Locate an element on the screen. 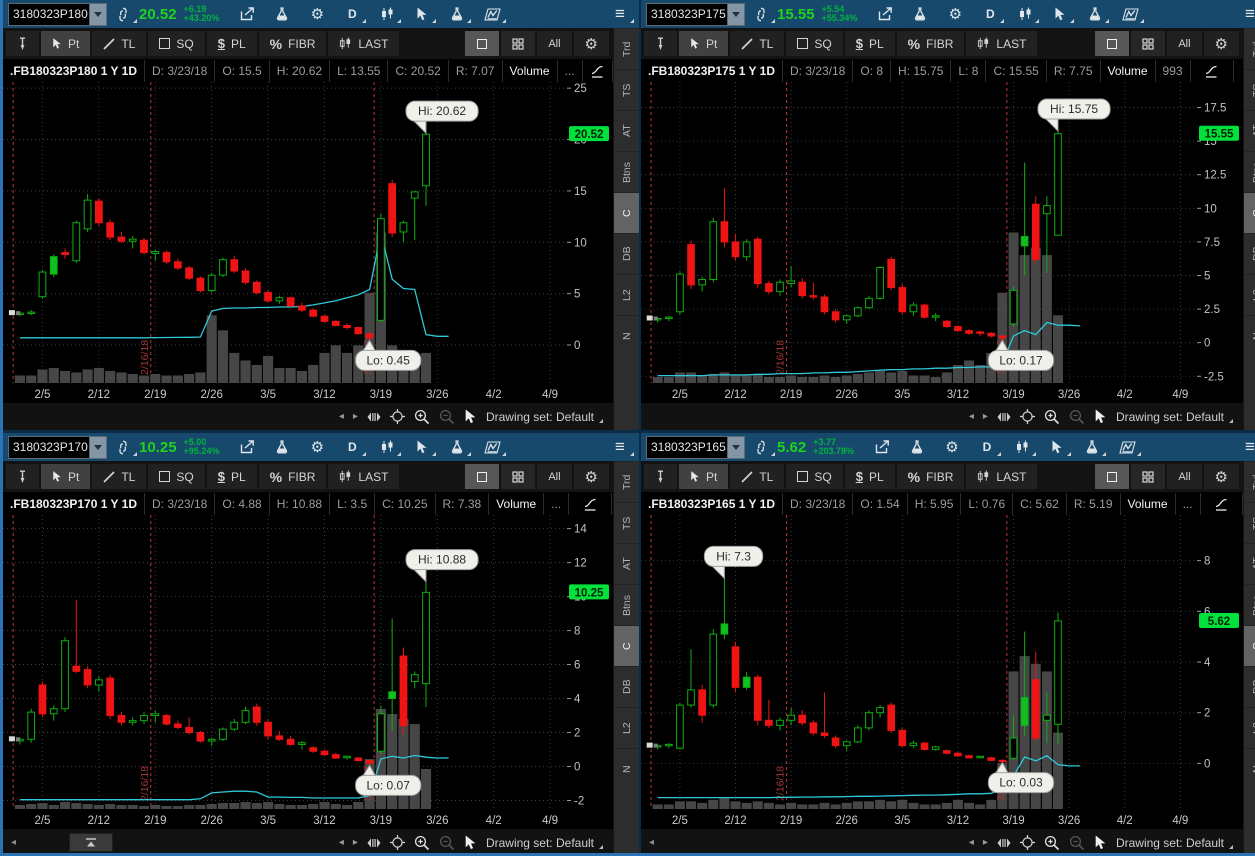 This screenshot has height=856, width=1255. all-button: All is located at coordinates (1184, 43).